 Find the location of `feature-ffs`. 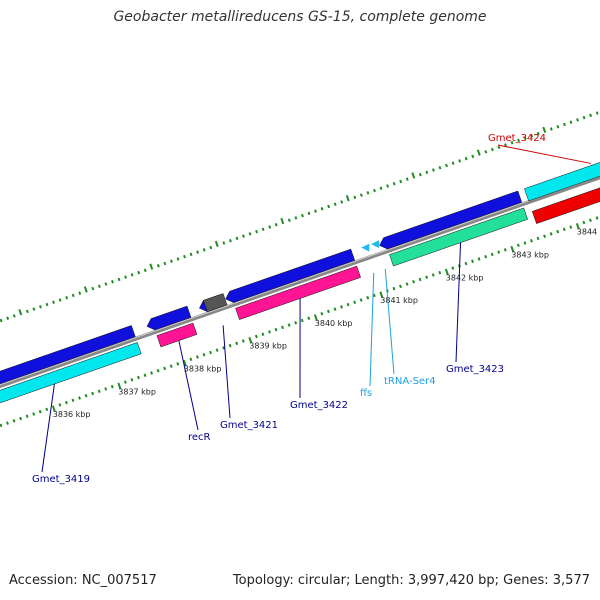

feature-ffs is located at coordinates (365, 247).